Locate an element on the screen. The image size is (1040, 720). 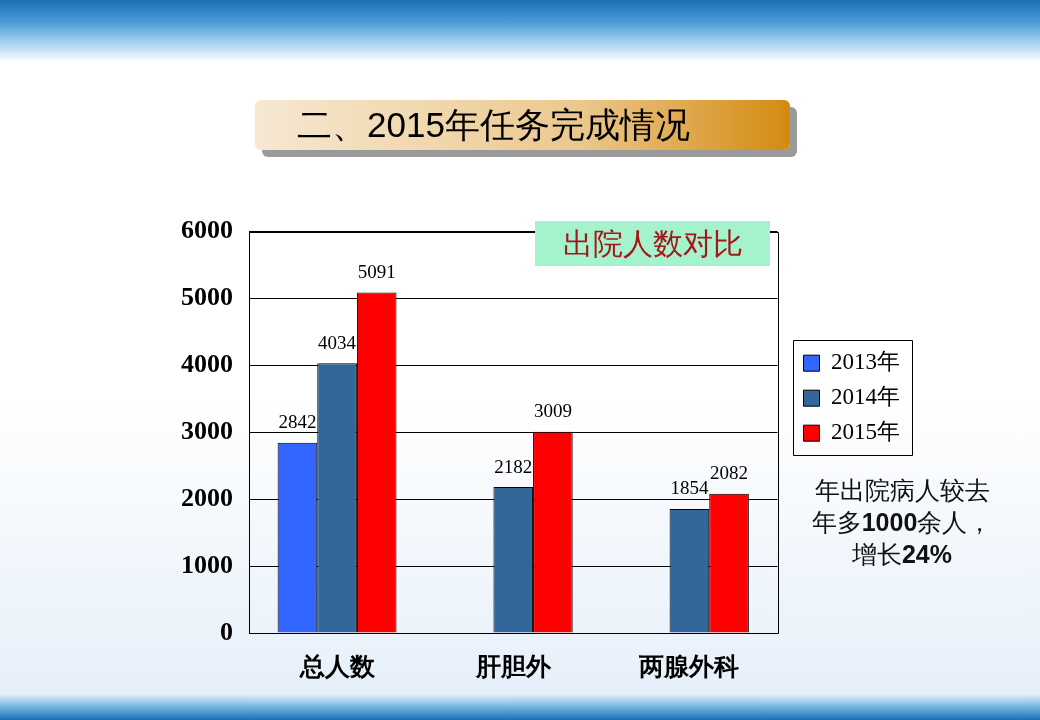
legend-label: 2013年 is located at coordinates (865, 362).